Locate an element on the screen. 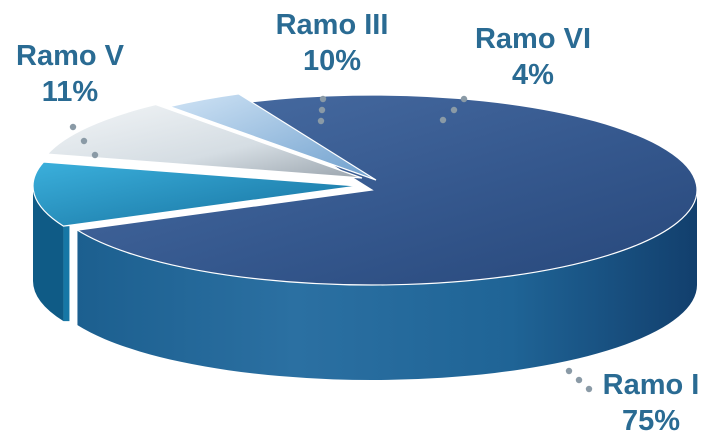 The image size is (712, 436). slice-ramo-v is located at coordinates (195, 194).